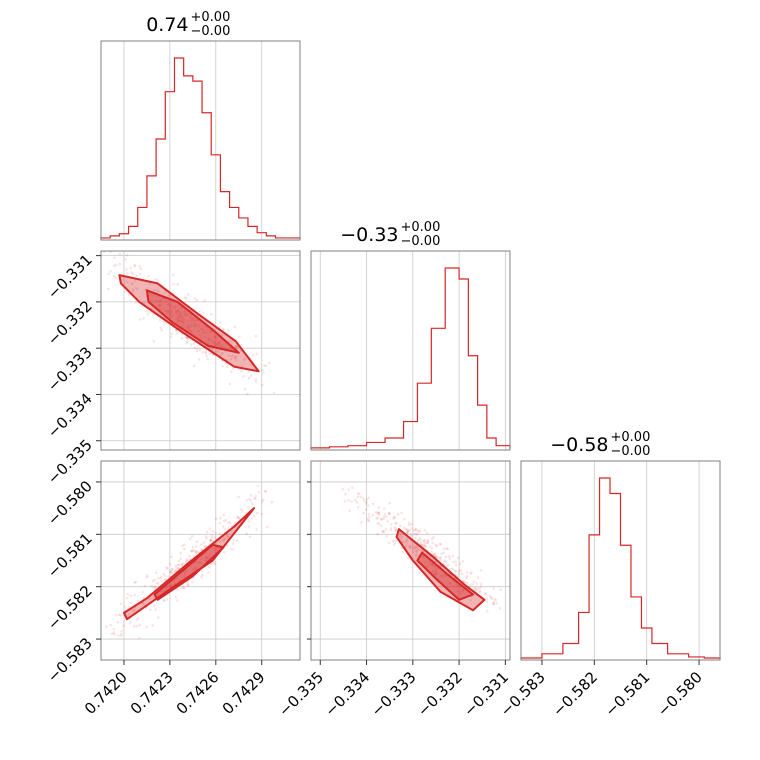 The image size is (760, 760). Describe the element at coordinates (440, 694) in the screenshot. I see `x-tick-label: −0.332` at that location.